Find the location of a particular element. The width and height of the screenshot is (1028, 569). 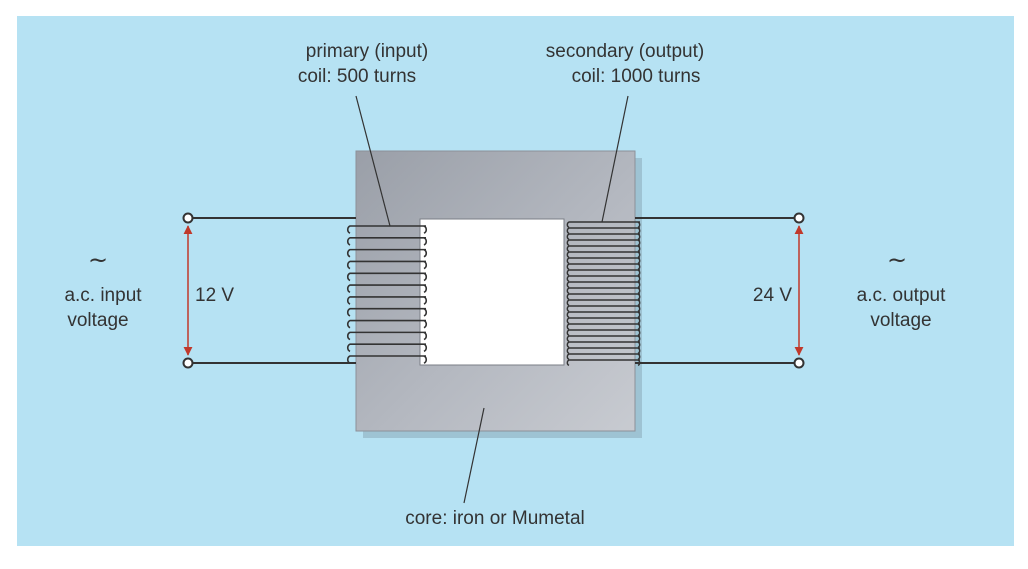

output-label-line2: voltage is located at coordinates (900, 320).